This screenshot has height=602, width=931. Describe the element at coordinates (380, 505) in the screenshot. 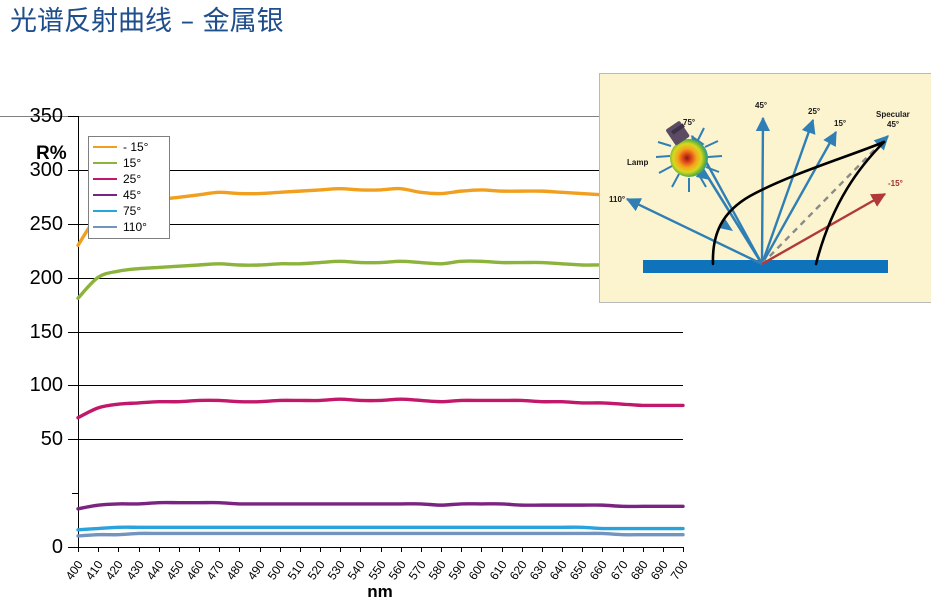

I see `curve-45deg` at that location.